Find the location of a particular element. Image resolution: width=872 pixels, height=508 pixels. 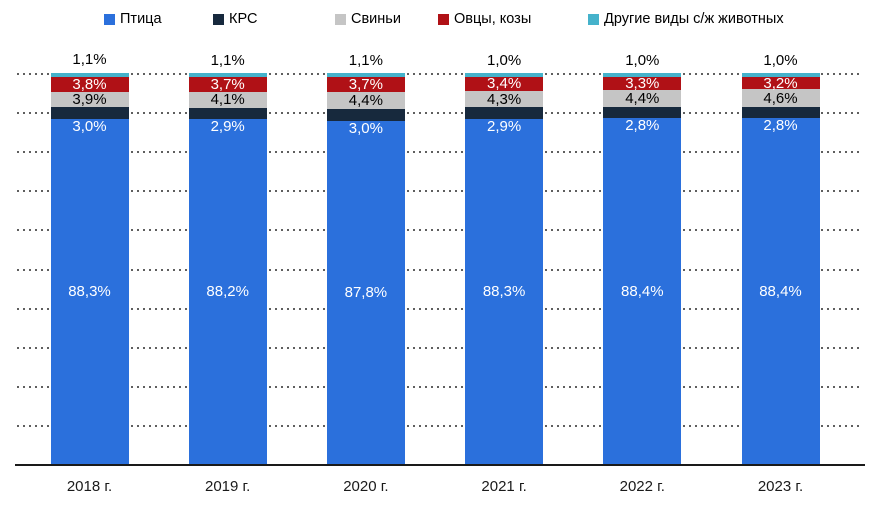

value-label: 88,2% is located at coordinates (227, 292).